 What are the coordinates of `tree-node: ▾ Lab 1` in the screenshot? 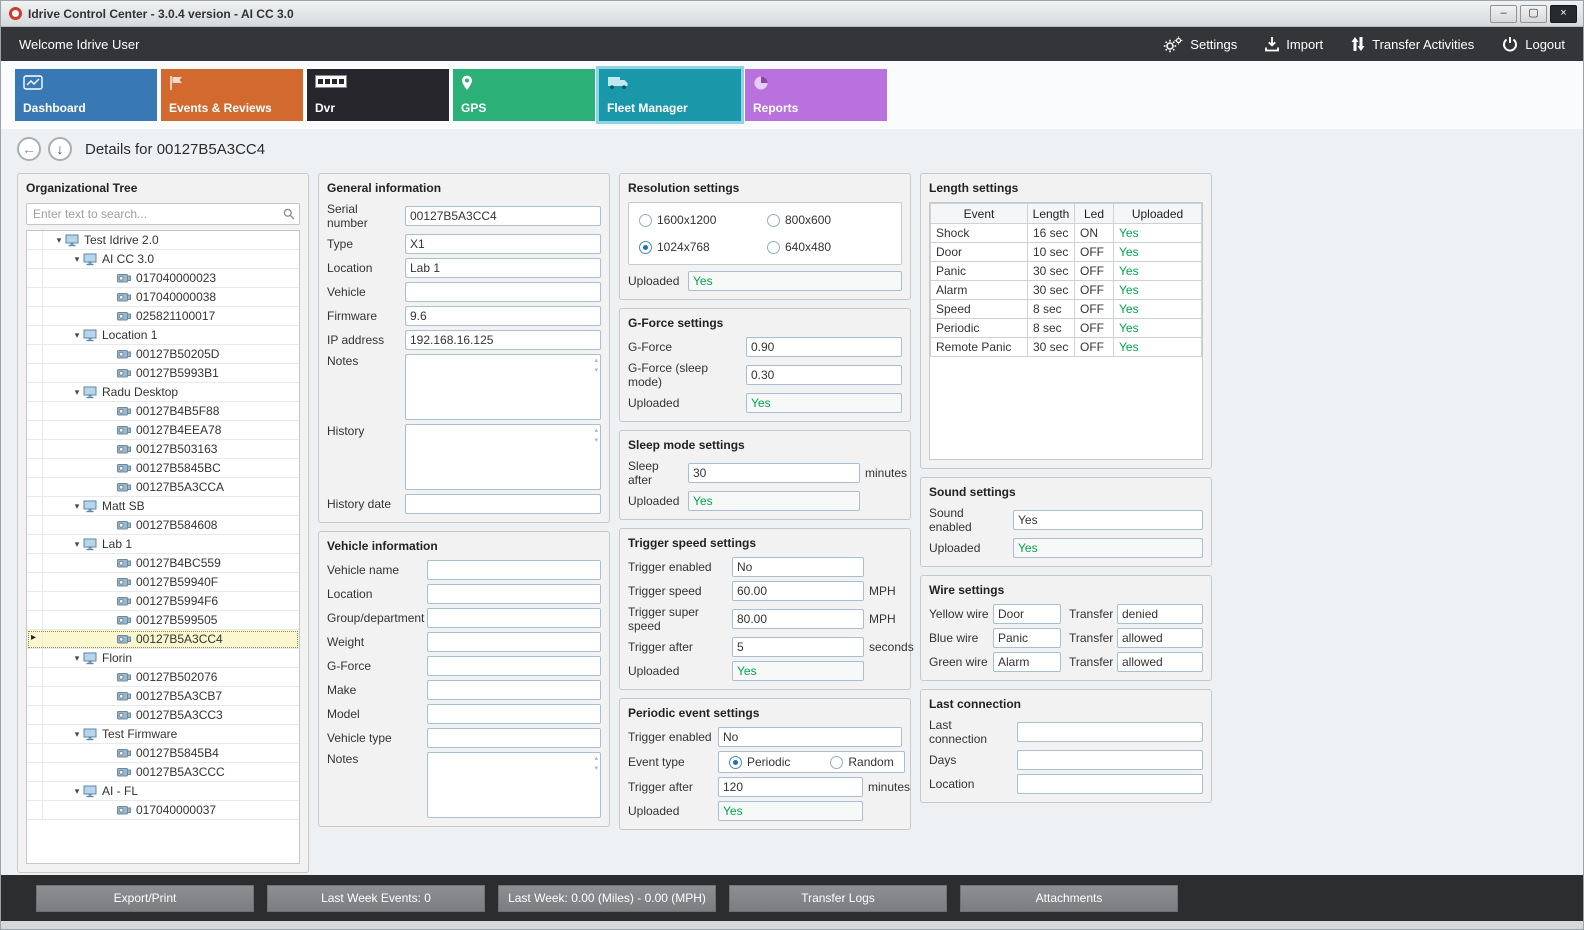 It's located at (163, 544).